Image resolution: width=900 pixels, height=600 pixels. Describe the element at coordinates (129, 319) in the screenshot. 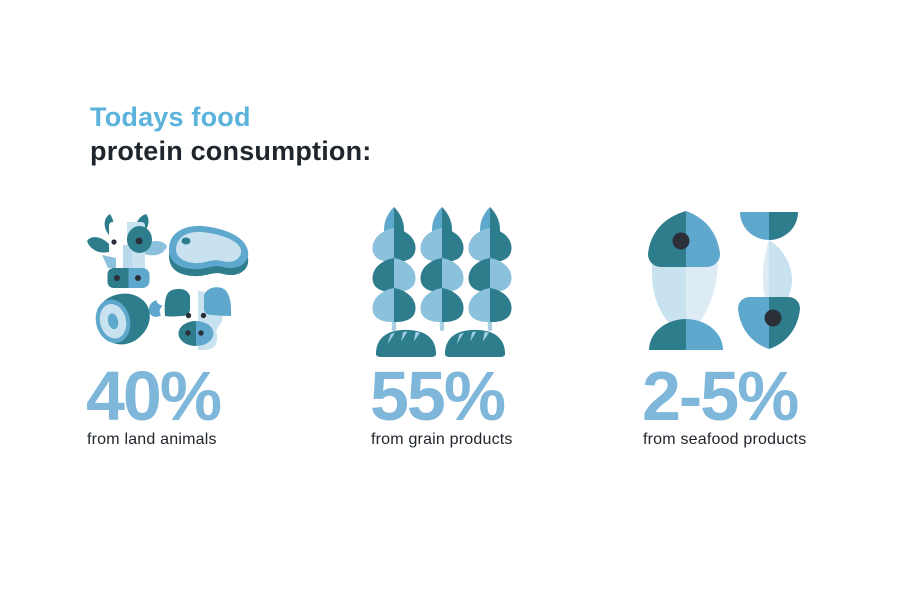

I see `ham-icon` at that location.